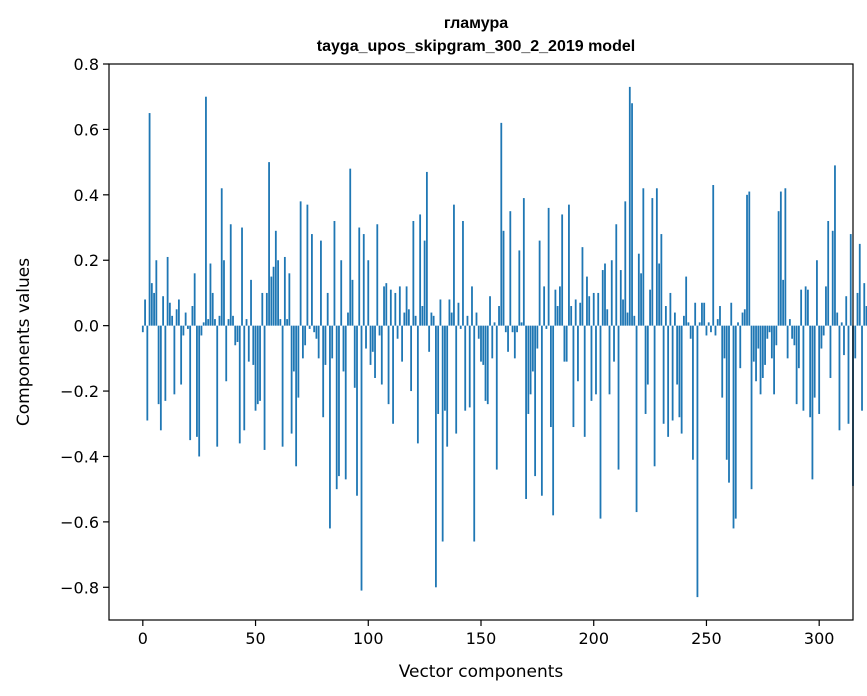  What do you see at coordinates (24, 342) in the screenshot?
I see `y-axis-label: Components values` at bounding box center [24, 342].